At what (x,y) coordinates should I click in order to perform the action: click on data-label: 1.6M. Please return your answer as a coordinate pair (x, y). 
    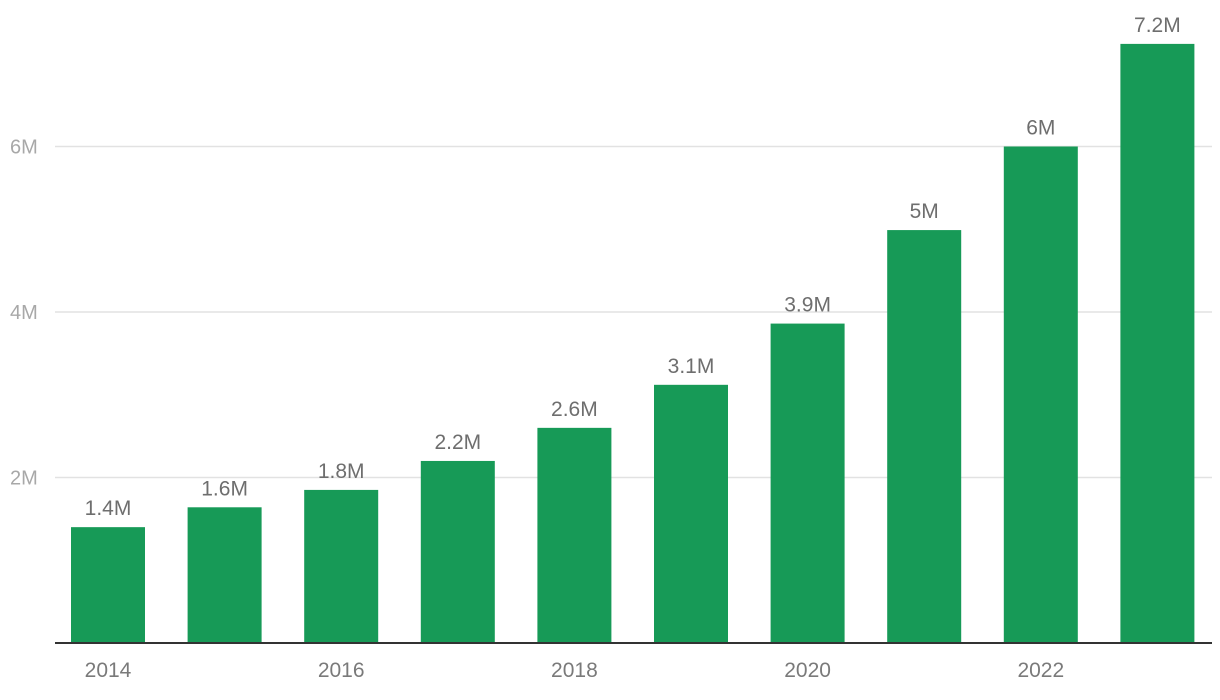
    Looking at the image, I should click on (224, 488).